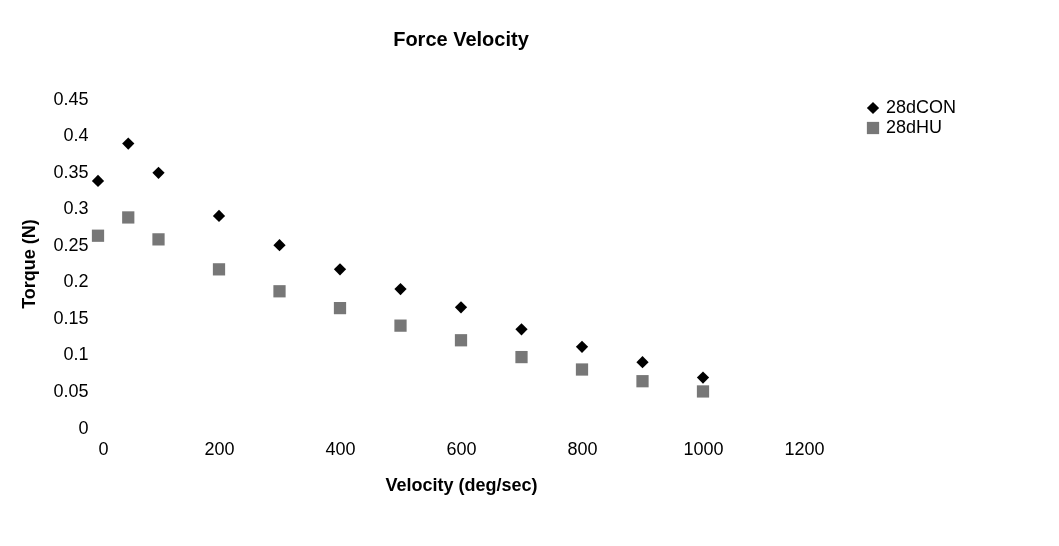 The width and height of the screenshot is (1059, 546). I want to click on y-tick-label: 0.1, so click(76, 354).